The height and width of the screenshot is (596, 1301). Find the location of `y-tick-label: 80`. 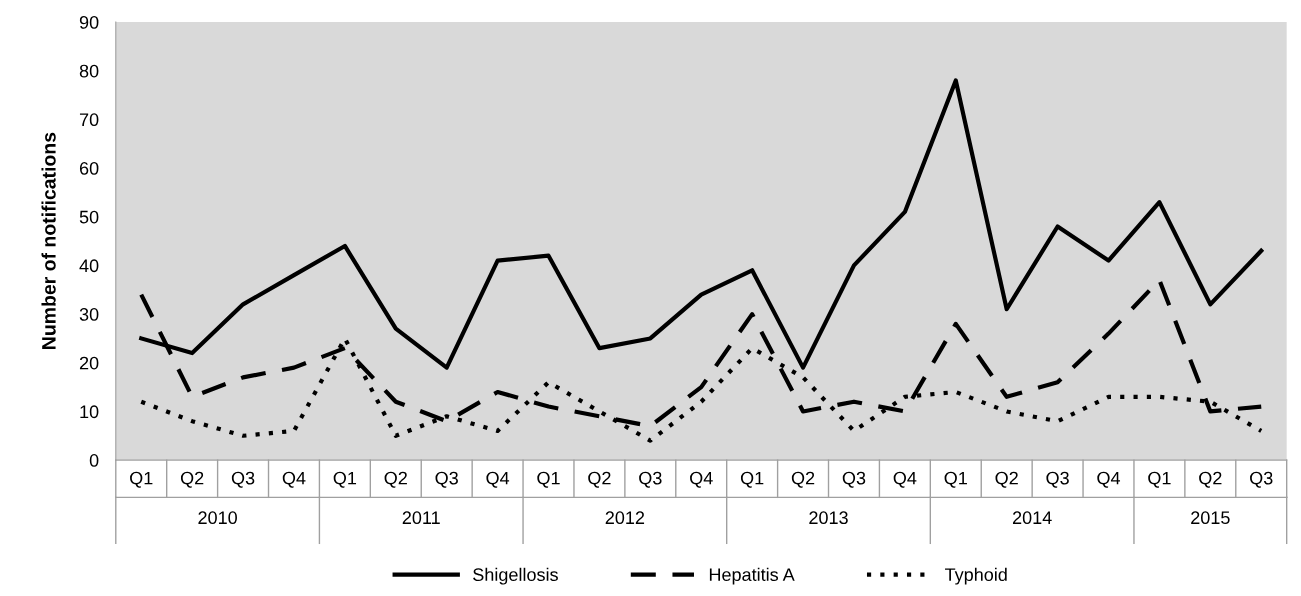

y-tick-label: 80 is located at coordinates (89, 71).